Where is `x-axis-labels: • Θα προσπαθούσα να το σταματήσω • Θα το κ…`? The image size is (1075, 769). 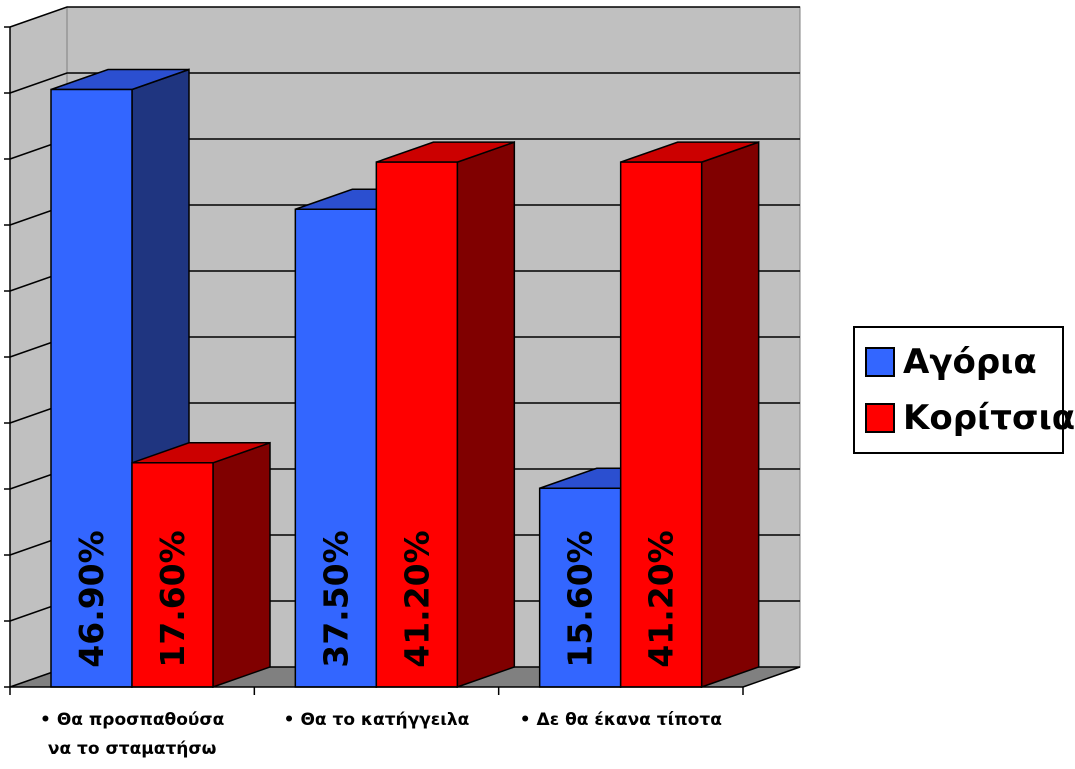 x-axis-labels: • Θα προσπαθούσα να το σταματήσω • Θα το κ… is located at coordinates (381, 734).